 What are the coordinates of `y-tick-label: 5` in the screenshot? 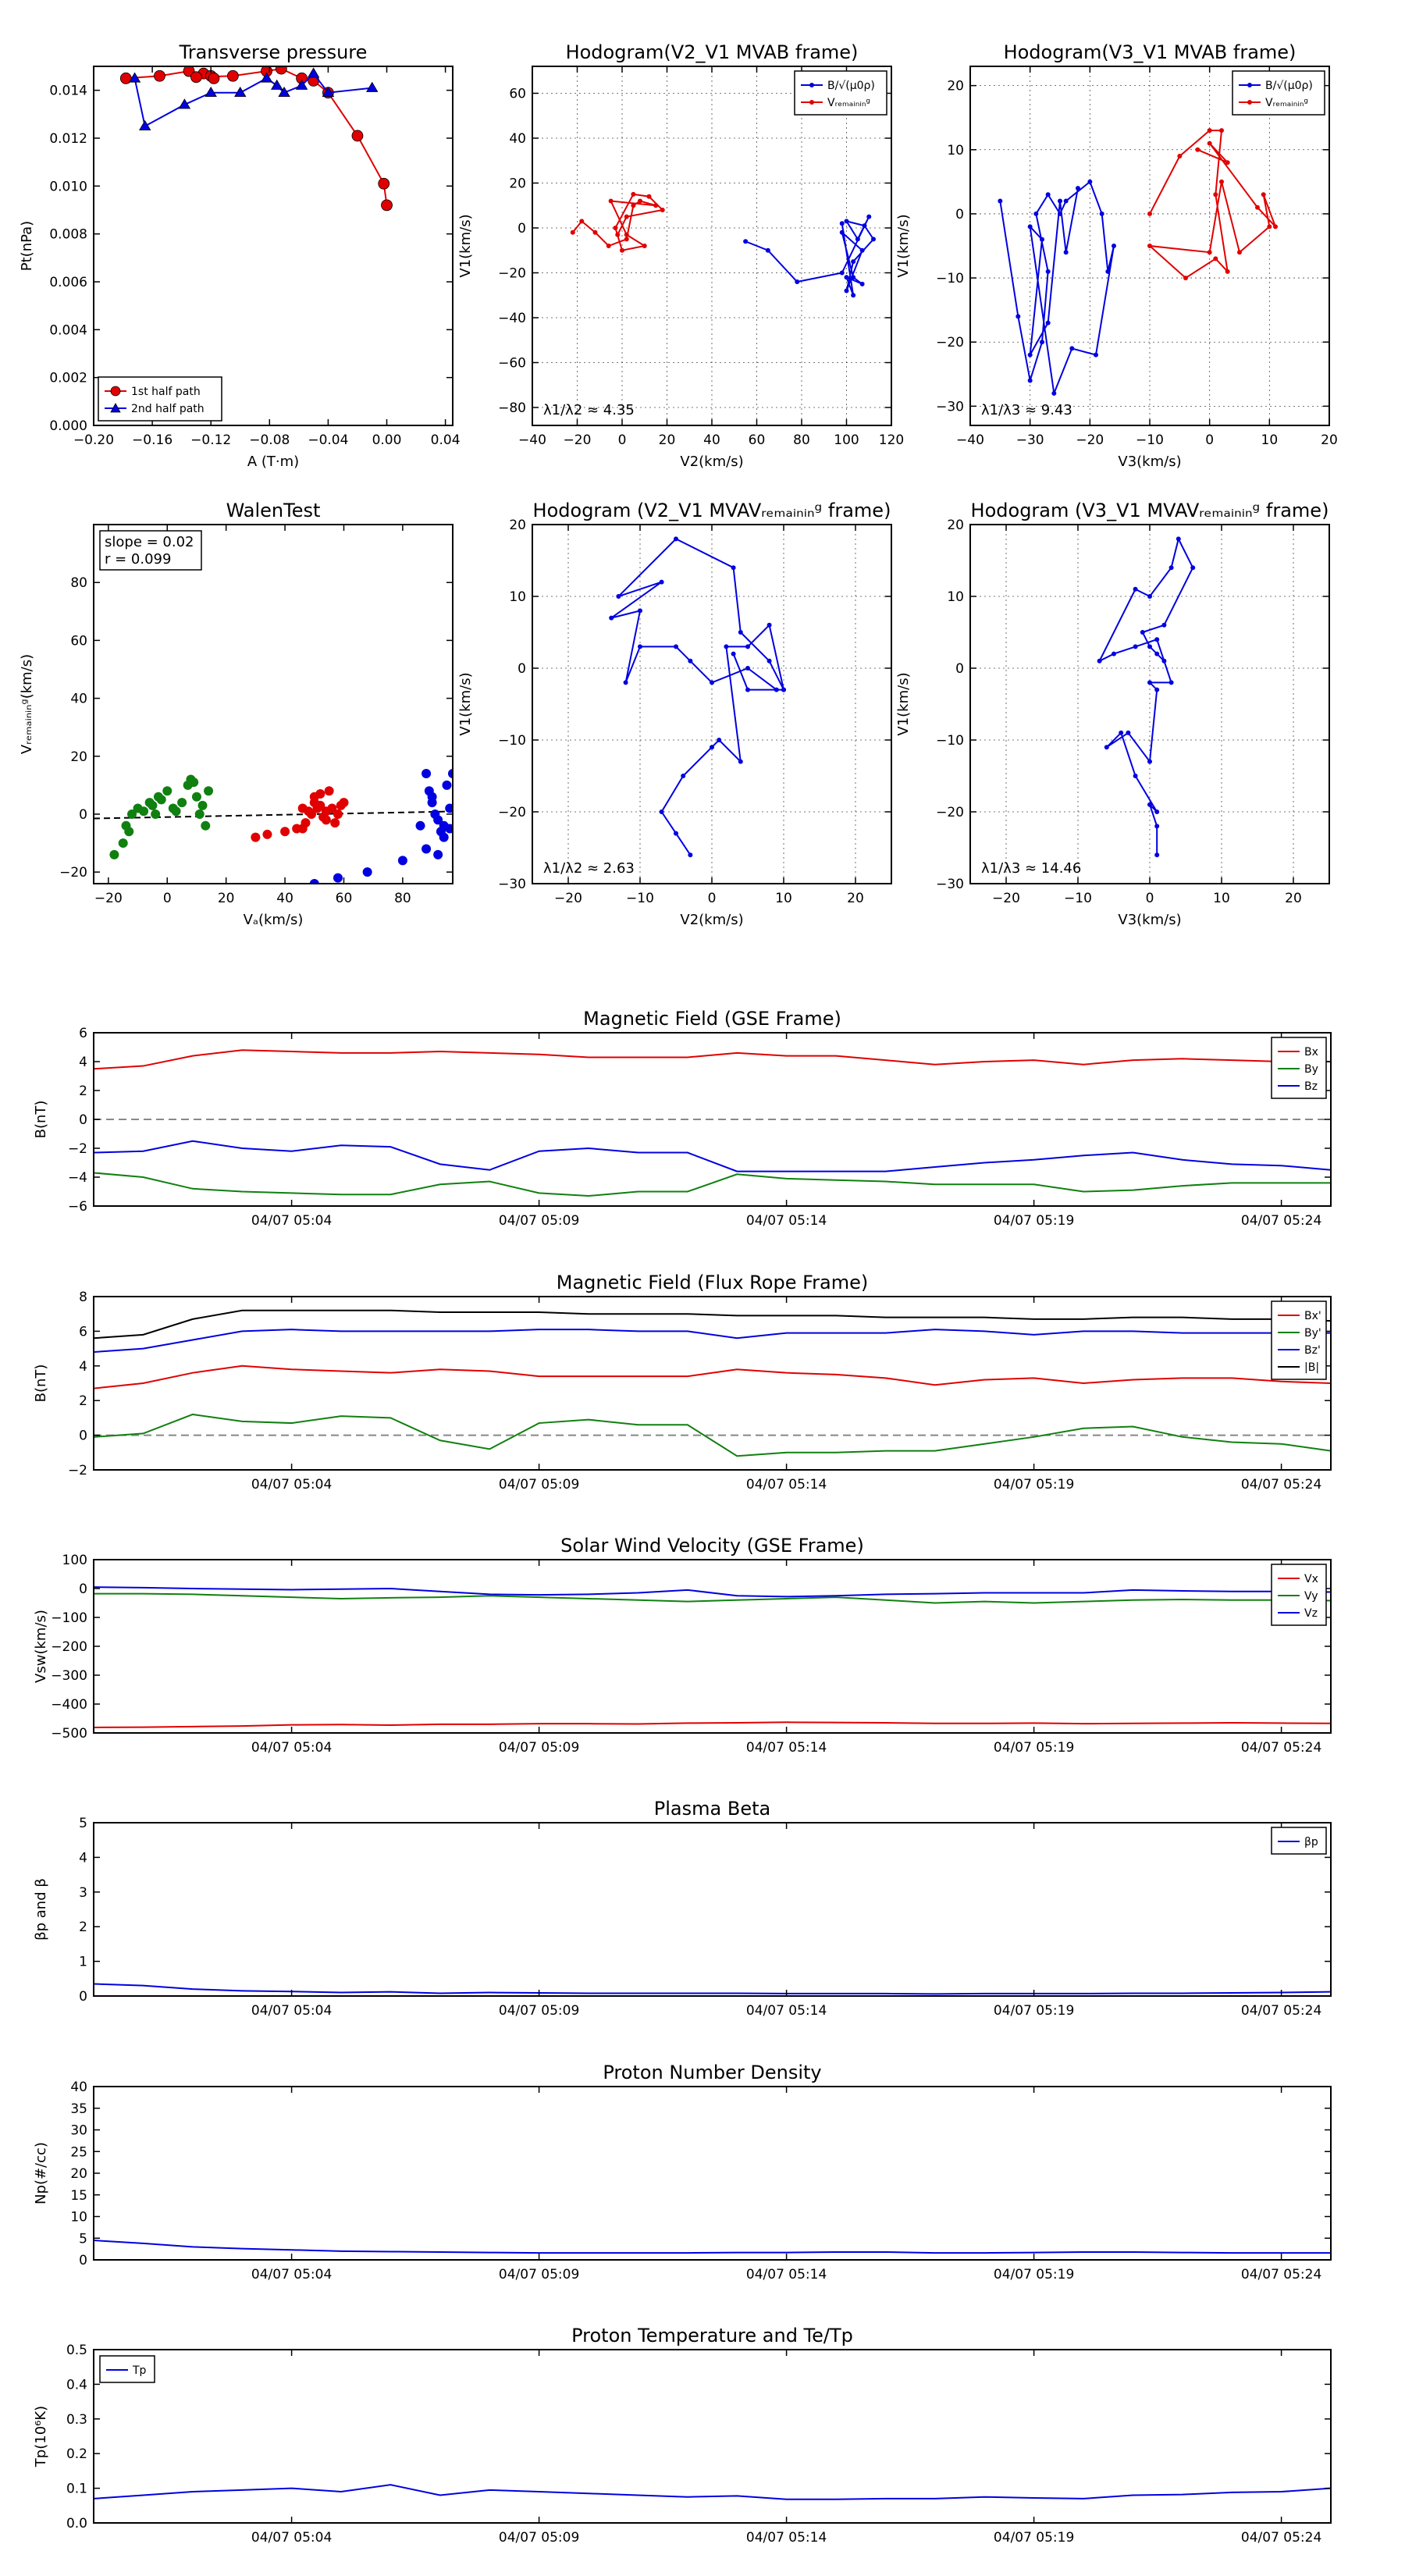 It's located at (83, 2239).